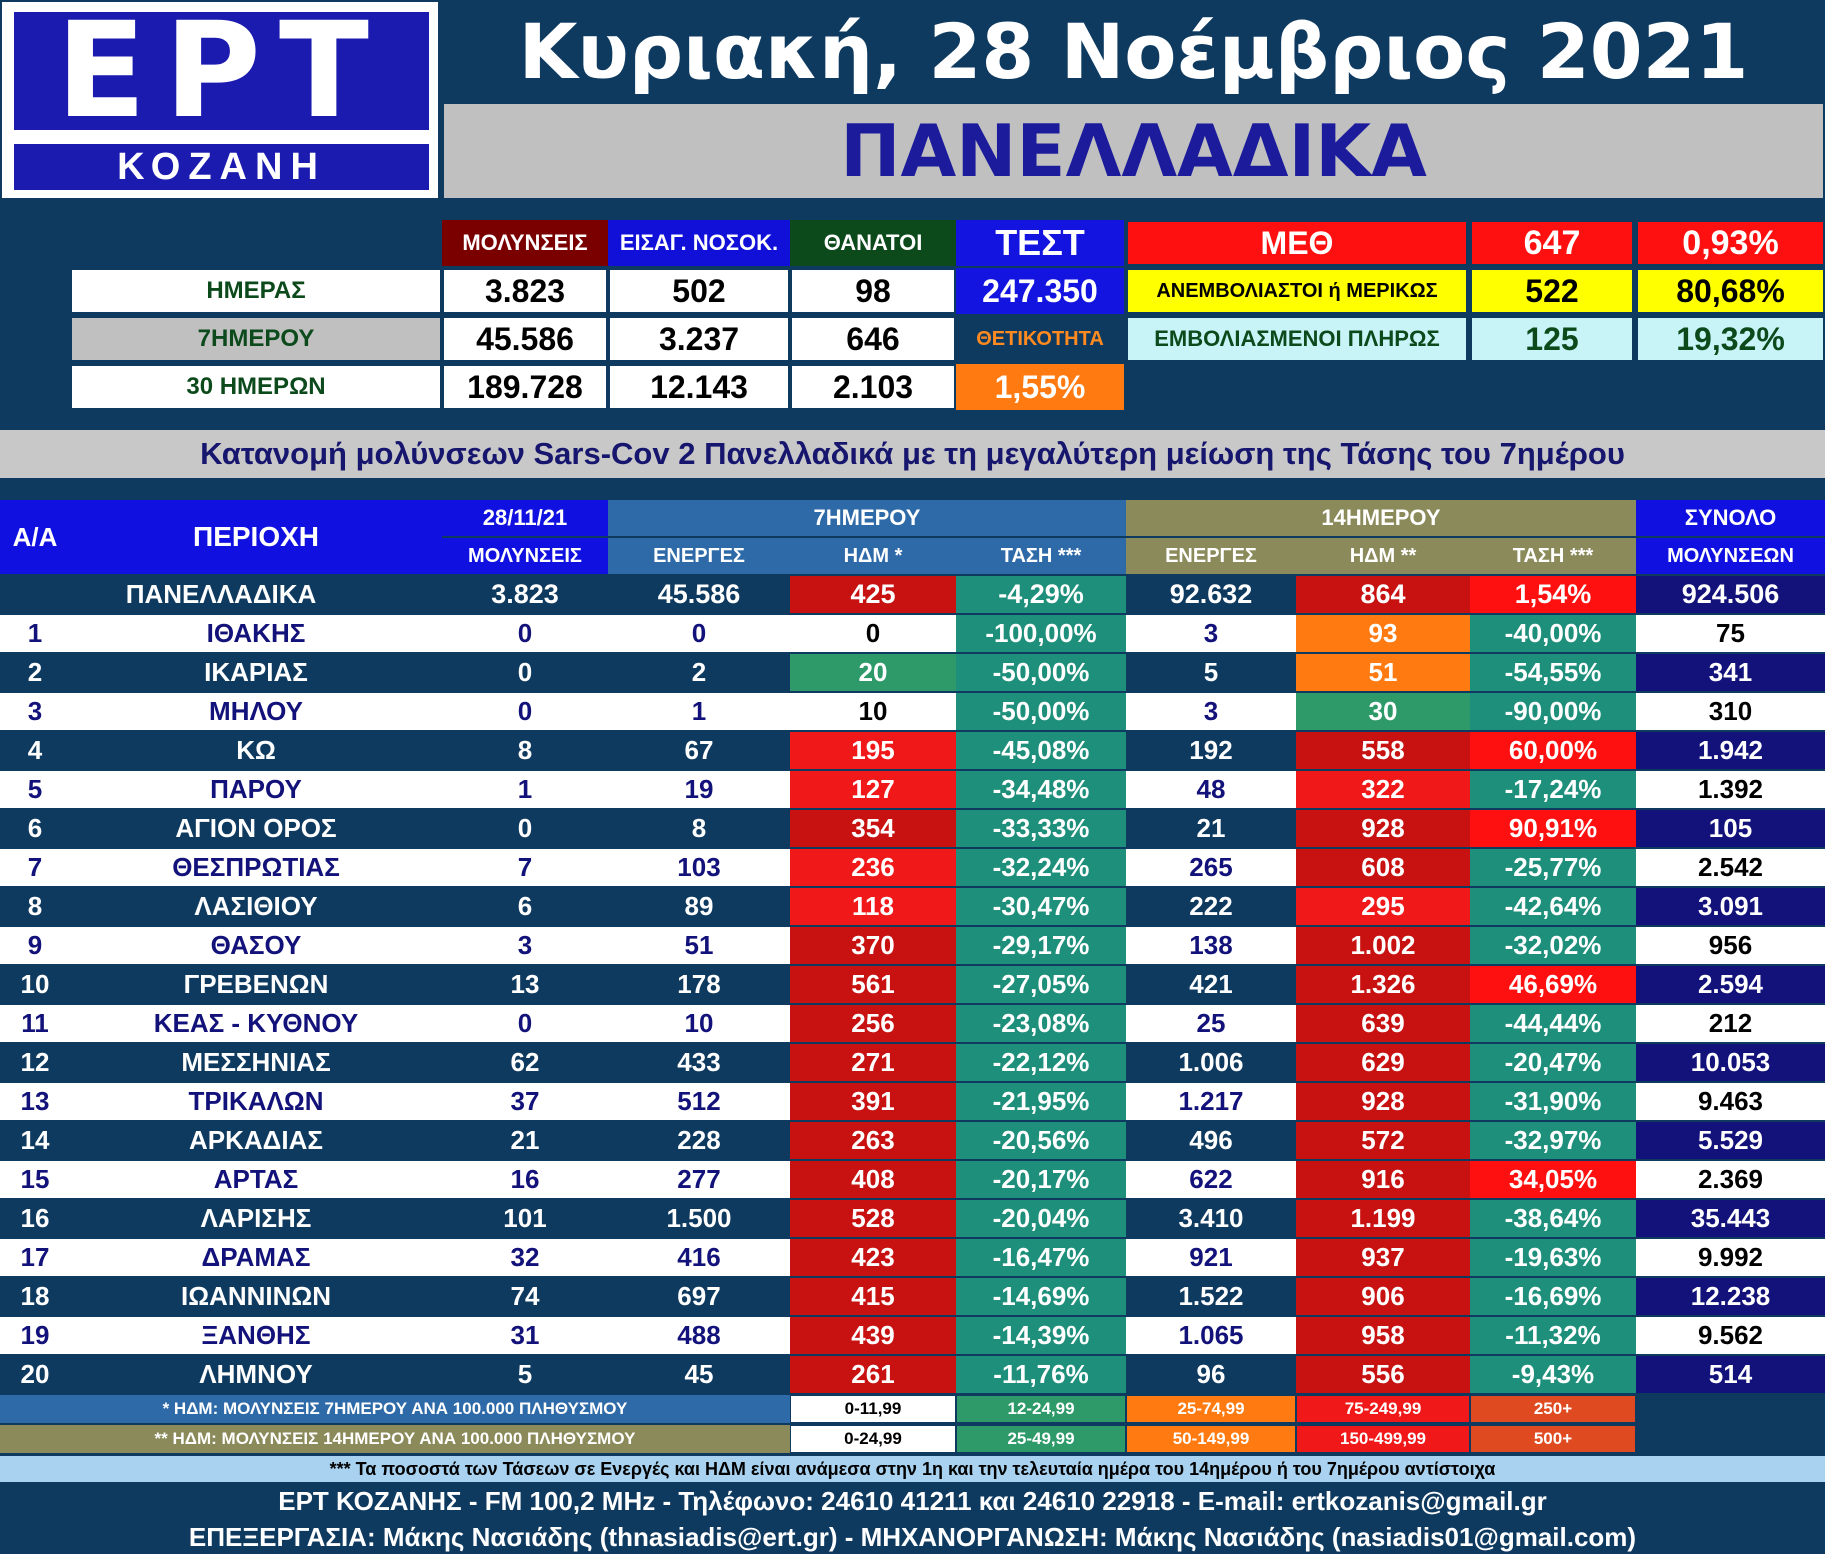 The image size is (1825, 1554). What do you see at coordinates (873, 1062) in the screenshot?
I see `row-ndm-7: 271` at bounding box center [873, 1062].